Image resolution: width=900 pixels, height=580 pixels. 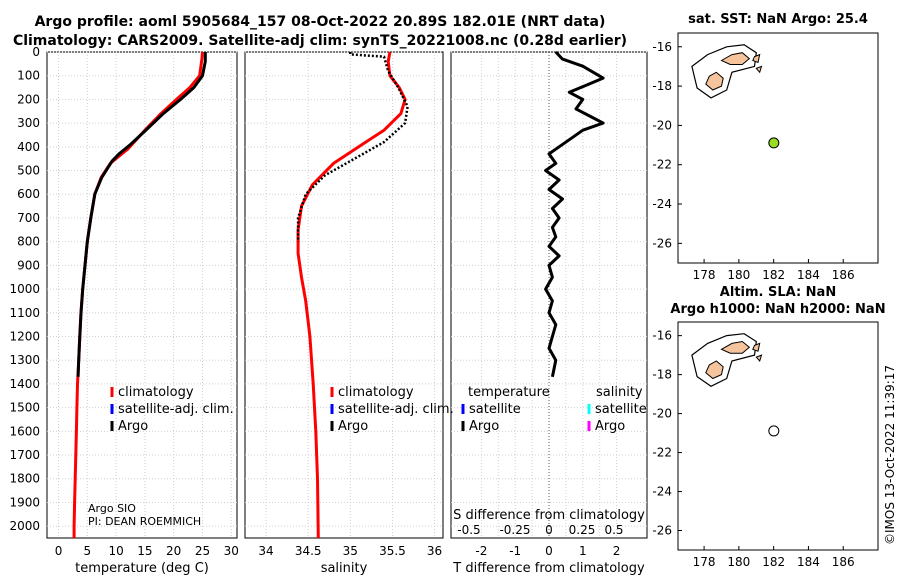 I want to click on y-tick-label: 1000, so click(x=24, y=289).